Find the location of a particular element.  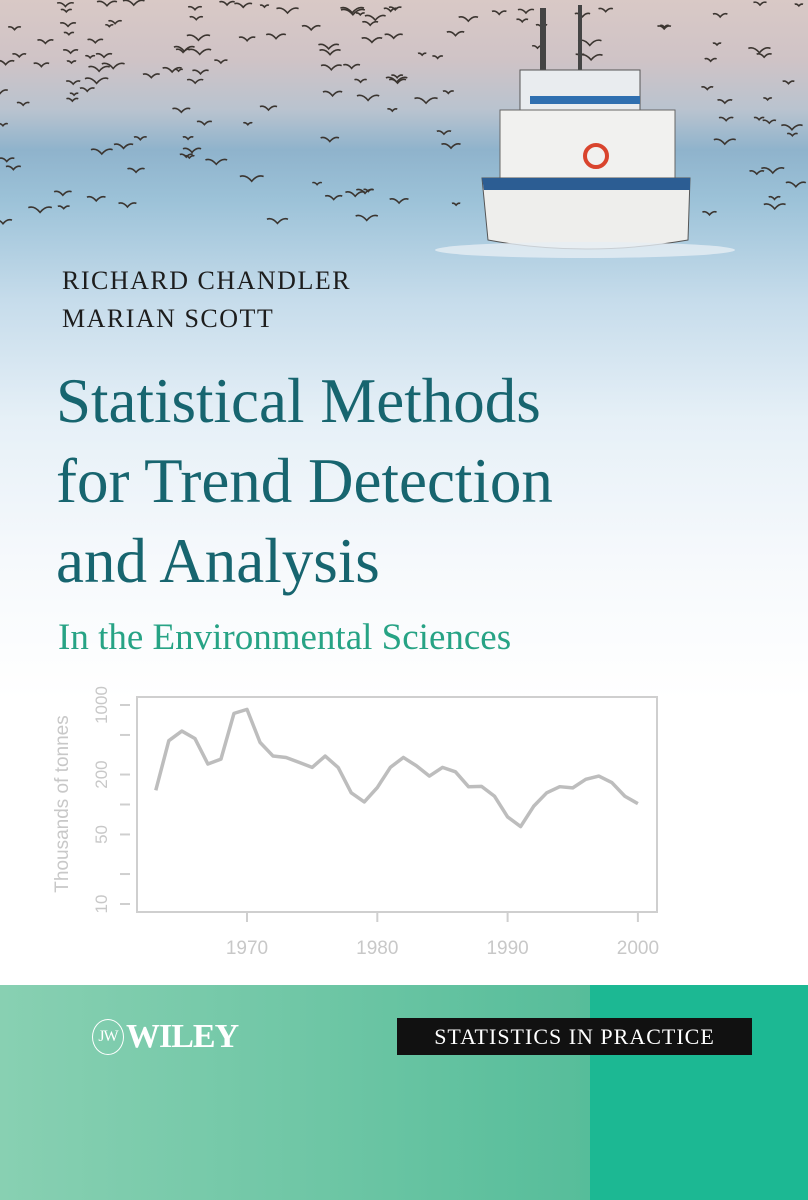

series-line is located at coordinates (396, 768).